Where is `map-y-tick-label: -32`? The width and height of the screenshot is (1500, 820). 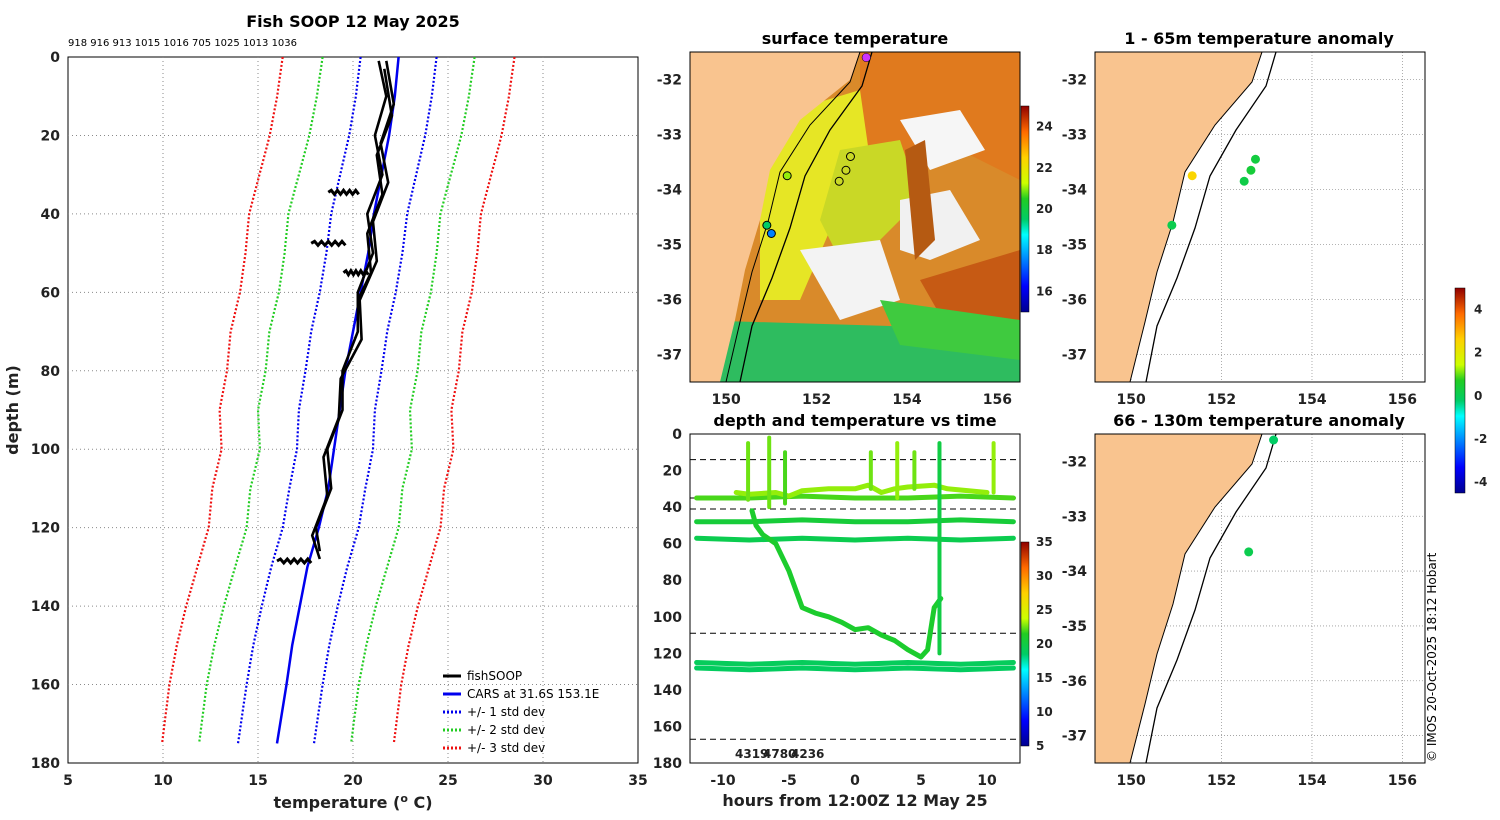 map-y-tick-label: -32 is located at coordinates (1074, 462).